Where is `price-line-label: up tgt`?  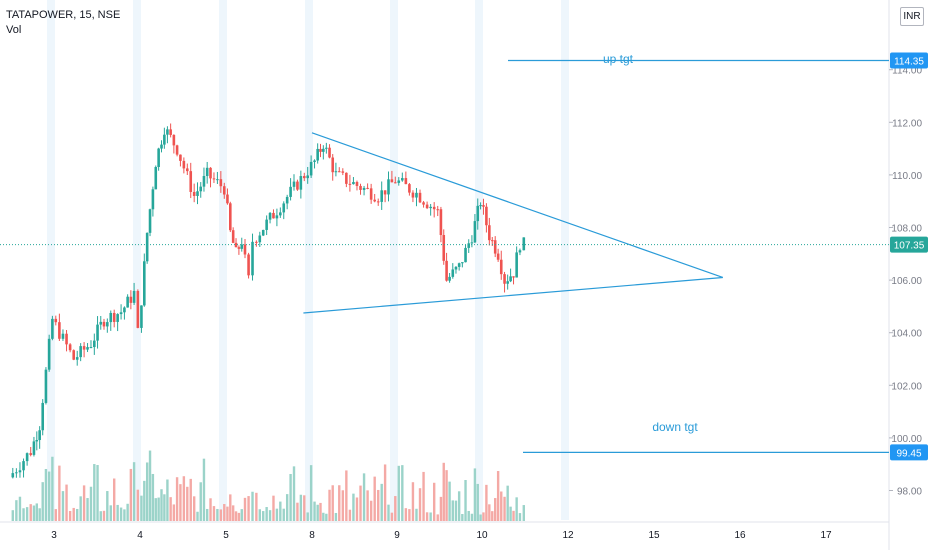
price-line-label: up tgt is located at coordinates (618, 59).